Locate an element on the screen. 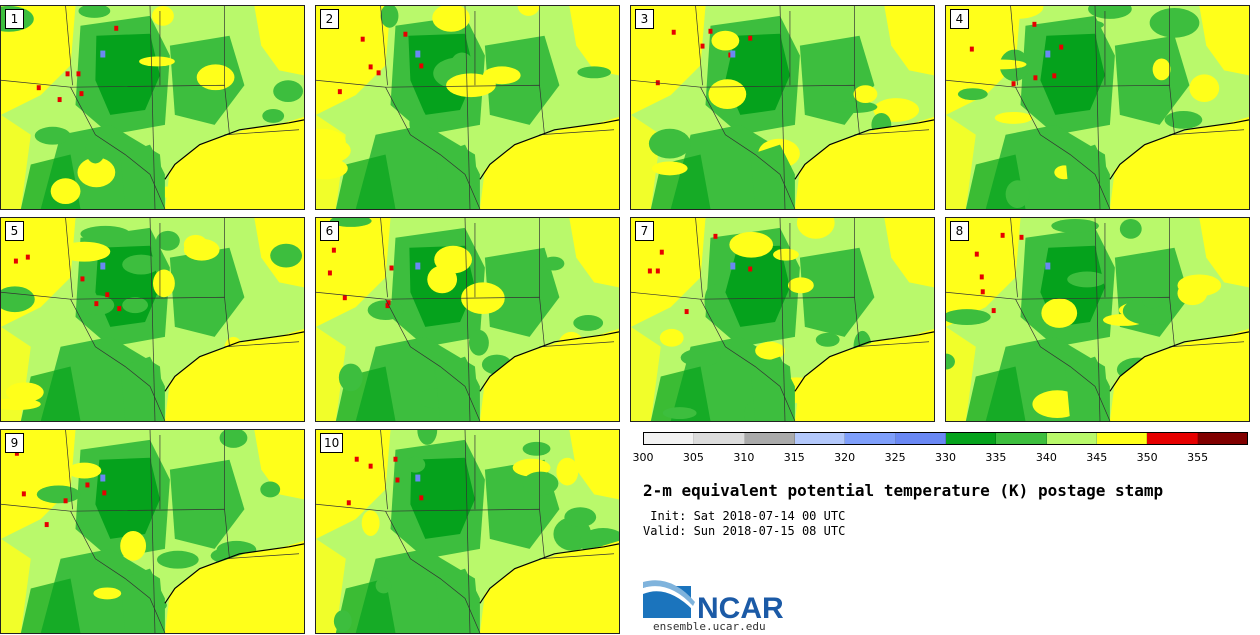 The width and height of the screenshot is (1260, 635). site-url: ensemble.ucar.edu is located at coordinates (709, 626).